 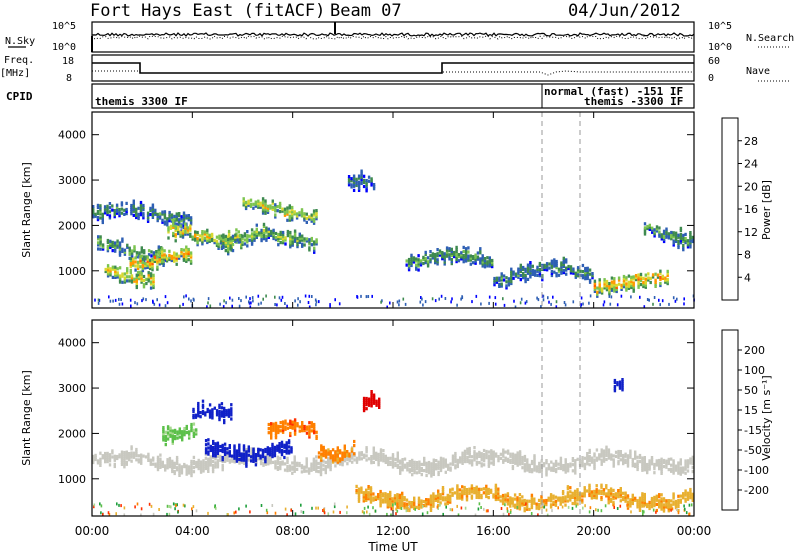 I want to click on nave-tick-bottom: 0, so click(x=711, y=78).